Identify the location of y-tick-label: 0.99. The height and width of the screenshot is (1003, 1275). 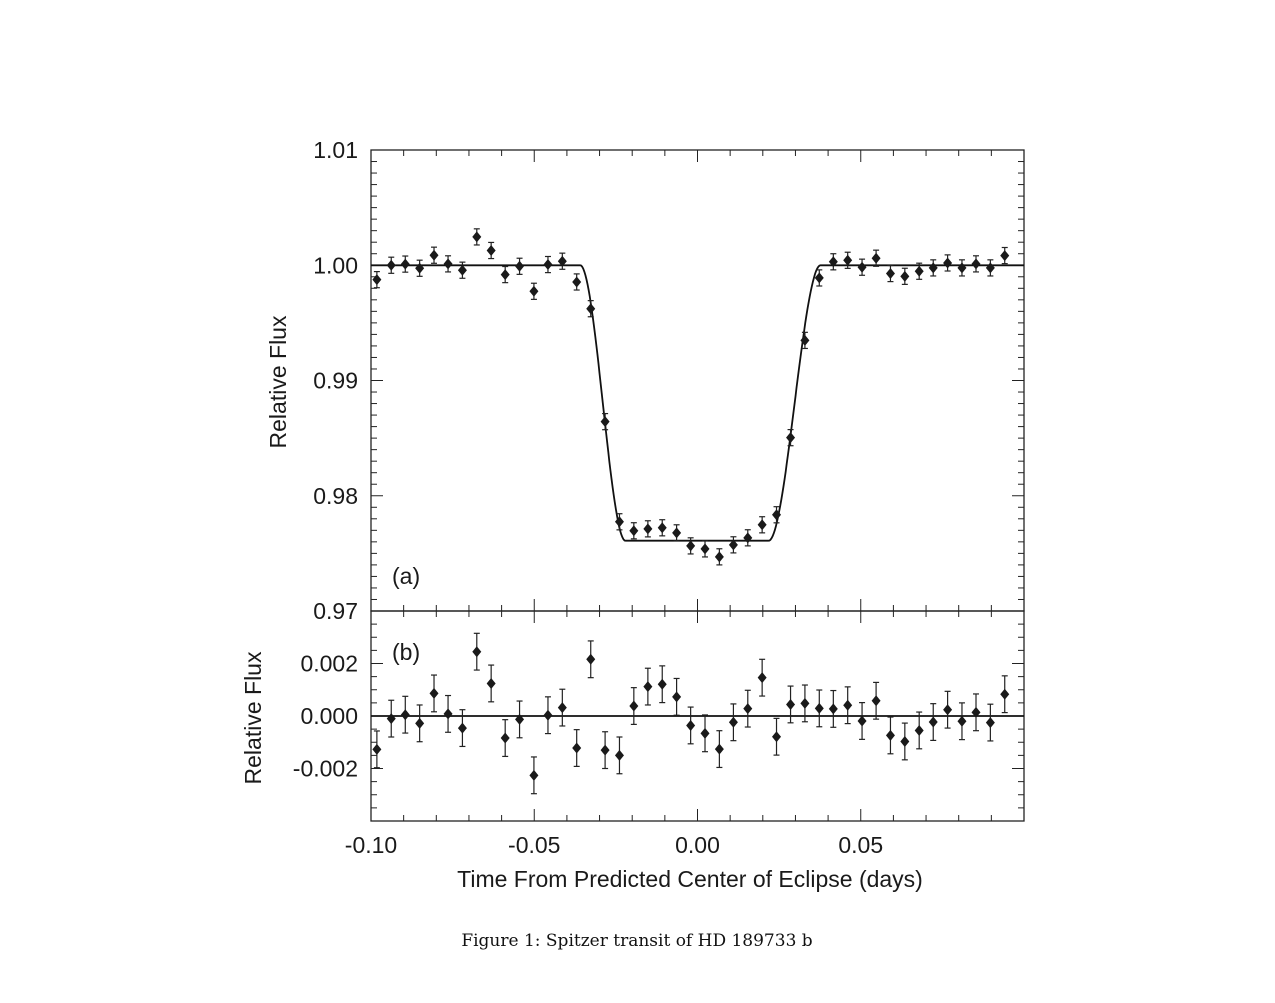
(335, 381).